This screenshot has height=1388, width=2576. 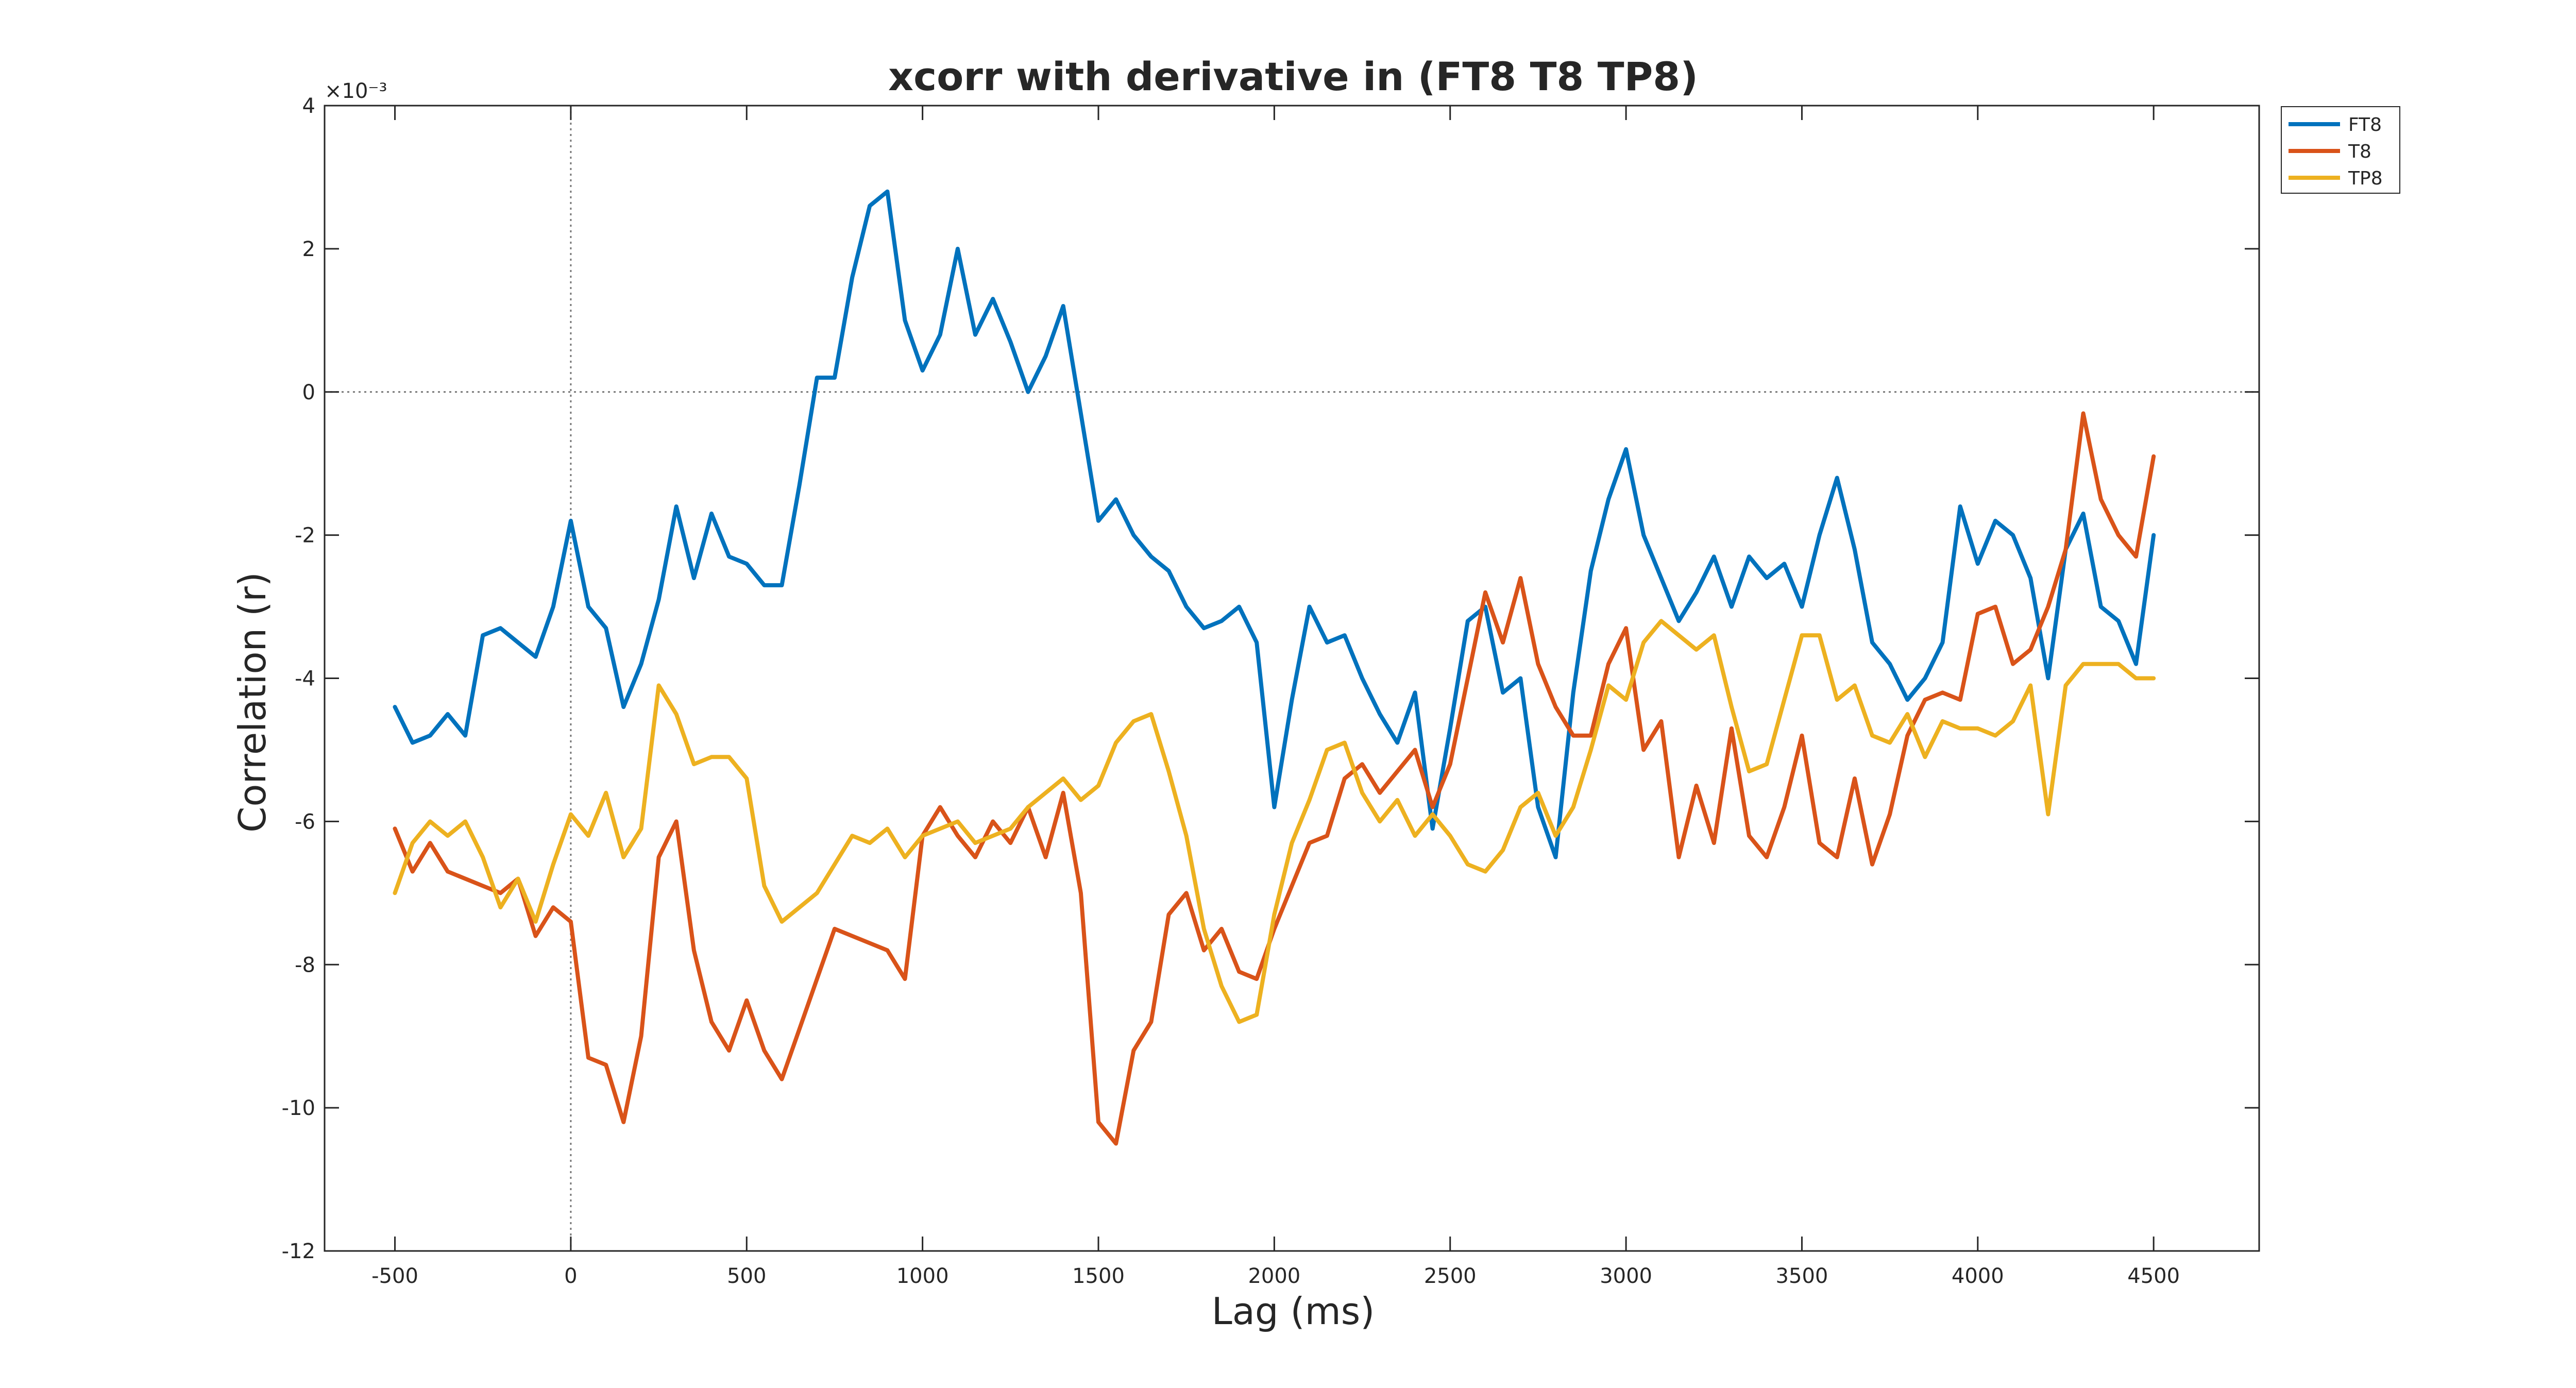 What do you see at coordinates (2365, 178) in the screenshot?
I see `legend-label-tp8: TP8` at bounding box center [2365, 178].